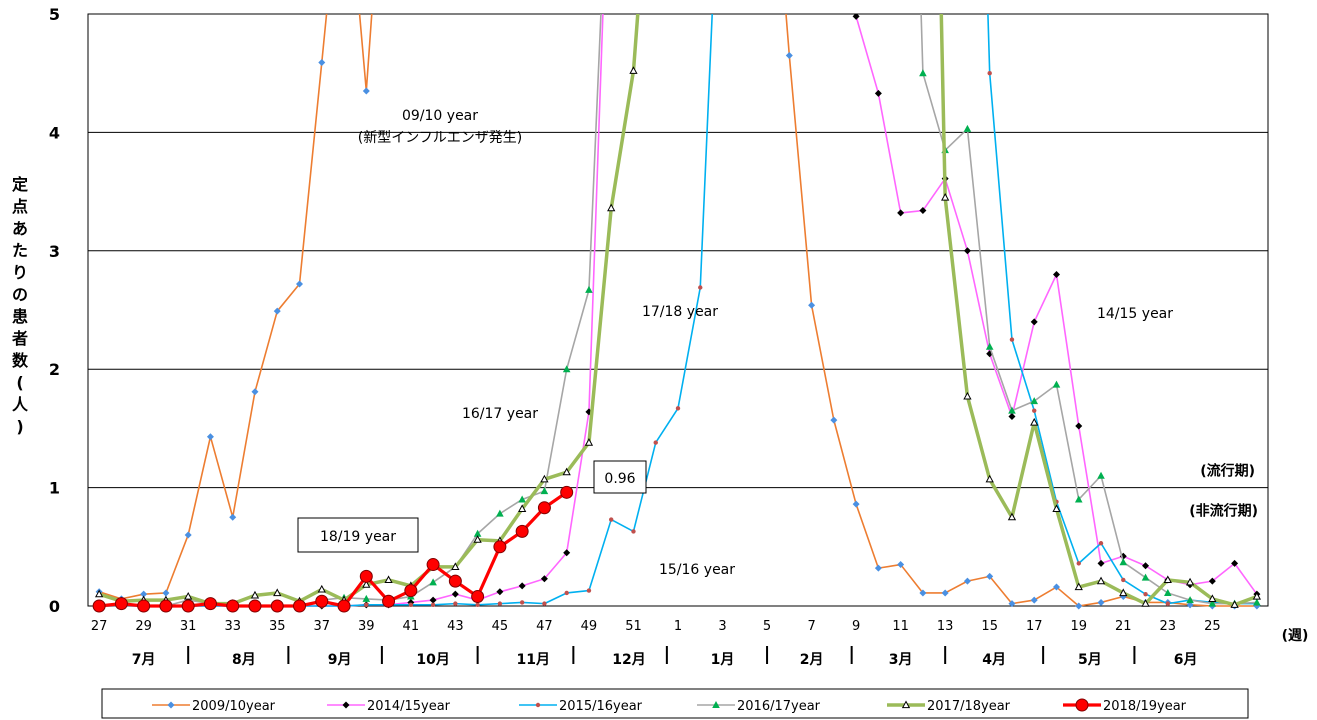 The width and height of the screenshot is (1317, 720). I want to click on month-label: 4月, so click(994, 660).